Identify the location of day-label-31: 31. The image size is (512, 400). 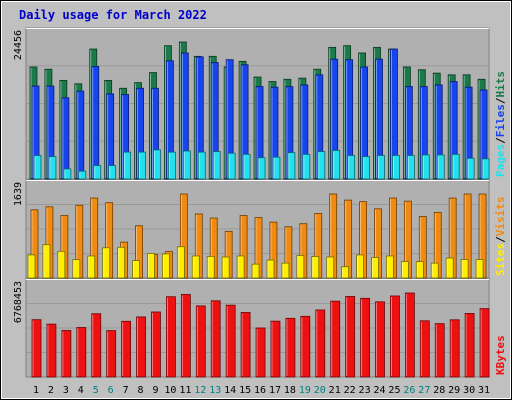
(484, 390).